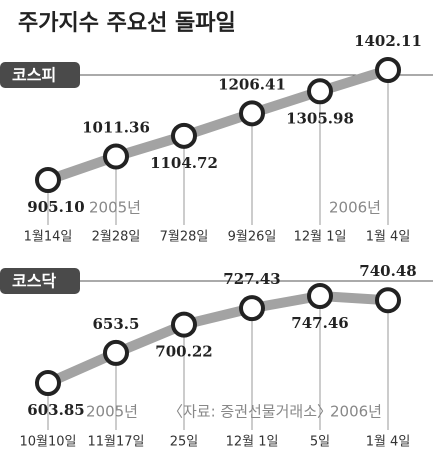 The height and width of the screenshot is (472, 433). What do you see at coordinates (320, 118) in the screenshot?
I see `value-label: 1305.98` at bounding box center [320, 118].